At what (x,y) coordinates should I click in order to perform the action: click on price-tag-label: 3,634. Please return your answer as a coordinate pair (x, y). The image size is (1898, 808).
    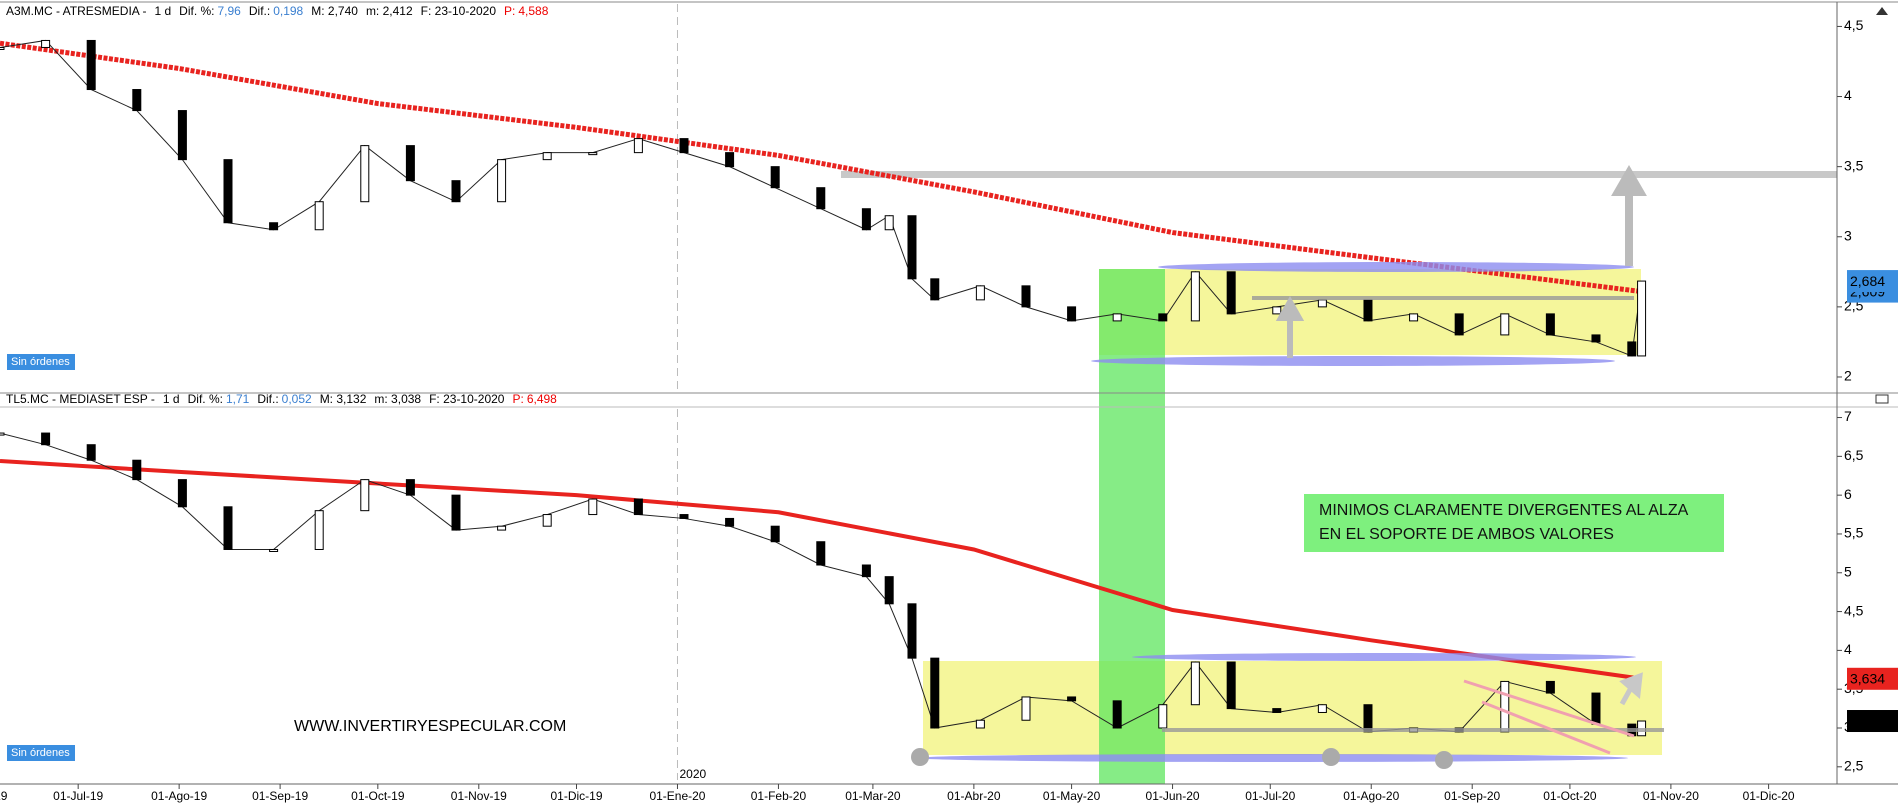
    Looking at the image, I should click on (1867, 678).